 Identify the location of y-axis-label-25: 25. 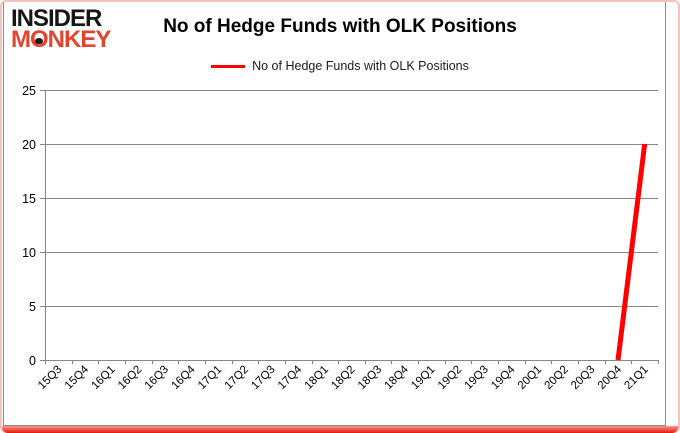
(29, 91).